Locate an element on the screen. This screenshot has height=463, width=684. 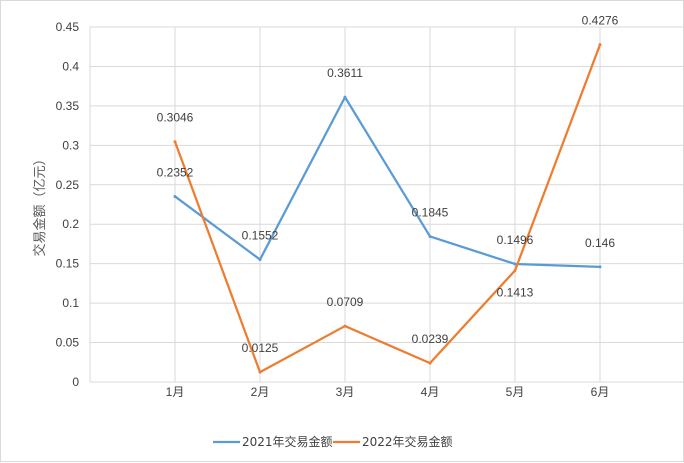
y-tick-label: 0.15 is located at coordinates (68, 264).